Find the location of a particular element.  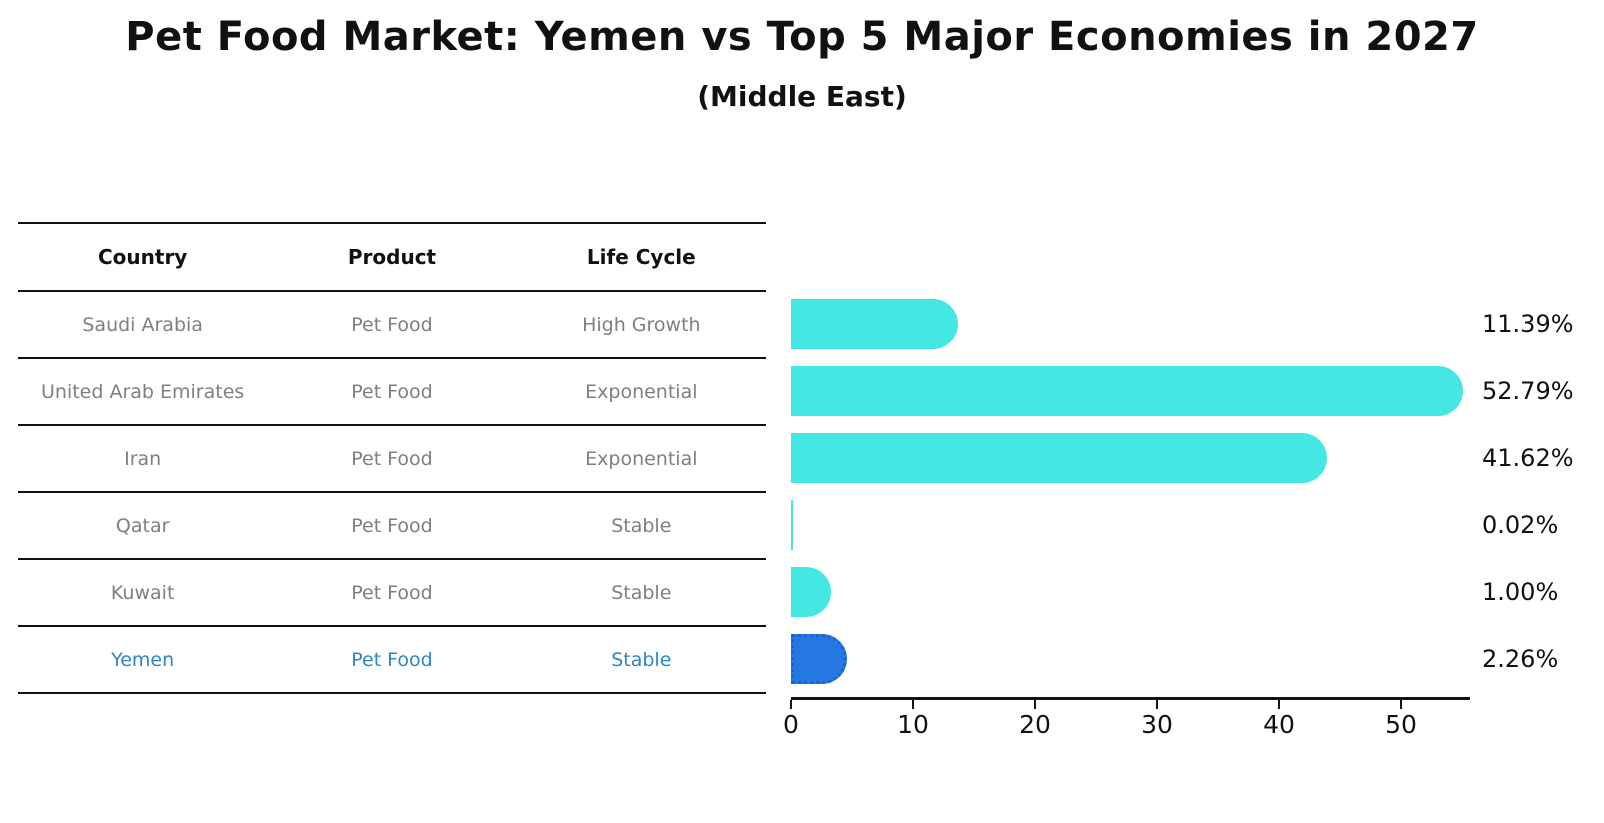

table-row: Qatar Pet Food Stable is located at coordinates (392, 526).